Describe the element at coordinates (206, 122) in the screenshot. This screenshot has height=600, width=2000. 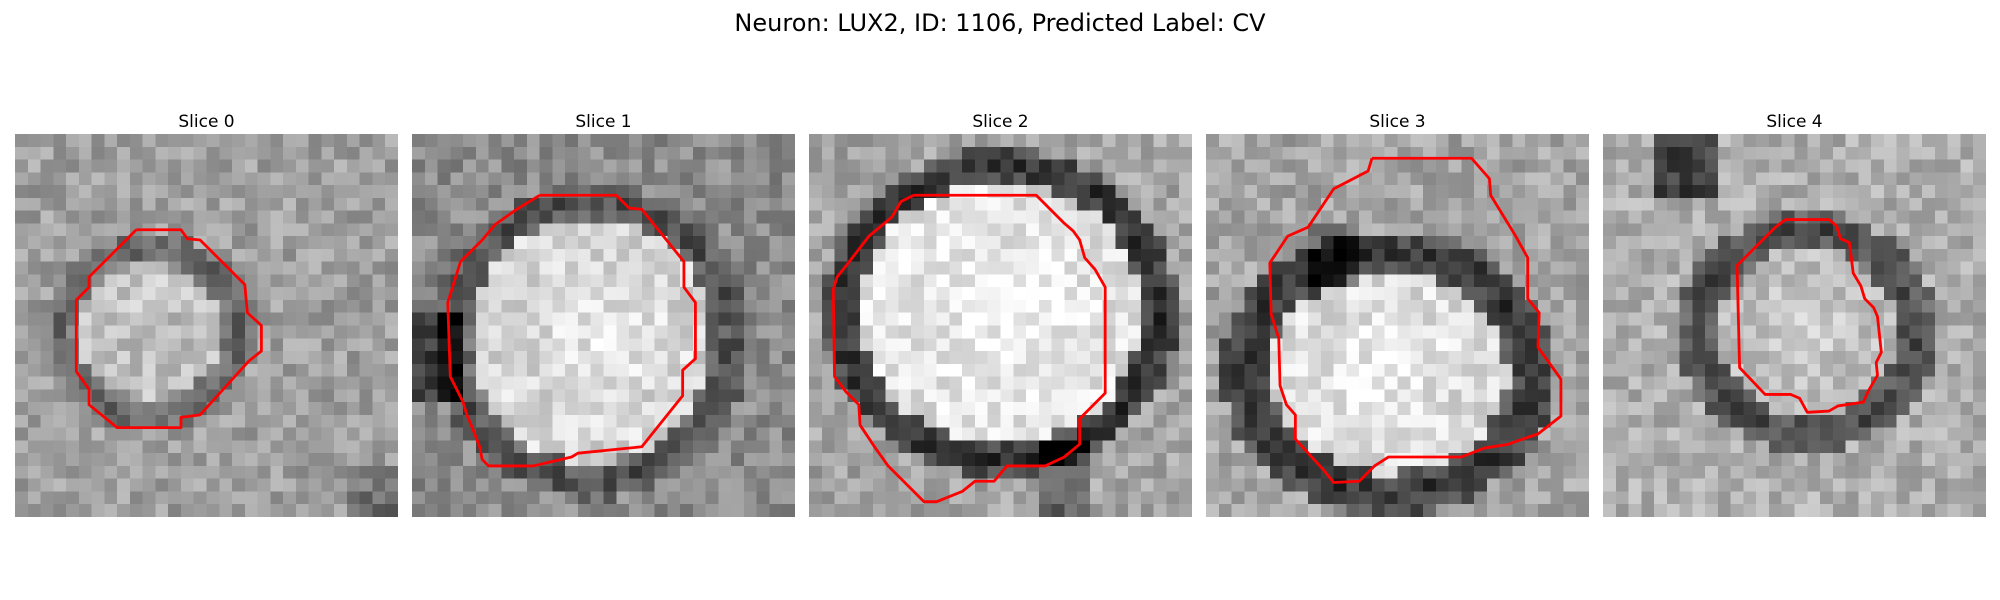
I see `slice-title-0: Slice 0` at that location.